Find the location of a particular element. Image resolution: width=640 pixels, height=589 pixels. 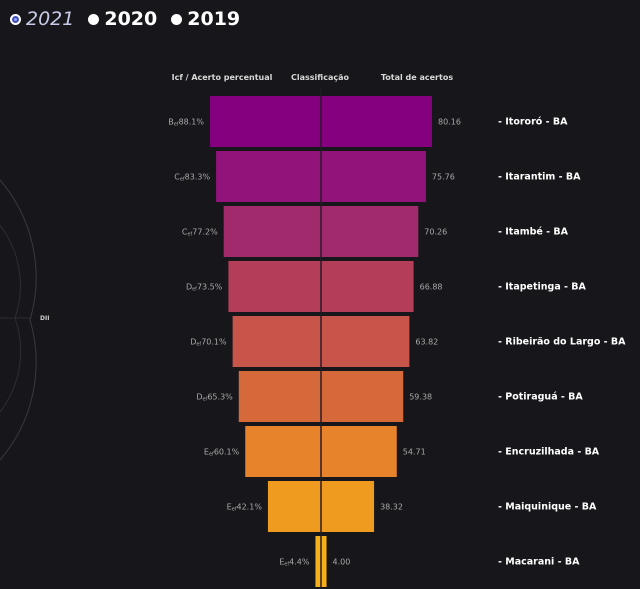

year-label-2021: 2021 is located at coordinates (50, 19).